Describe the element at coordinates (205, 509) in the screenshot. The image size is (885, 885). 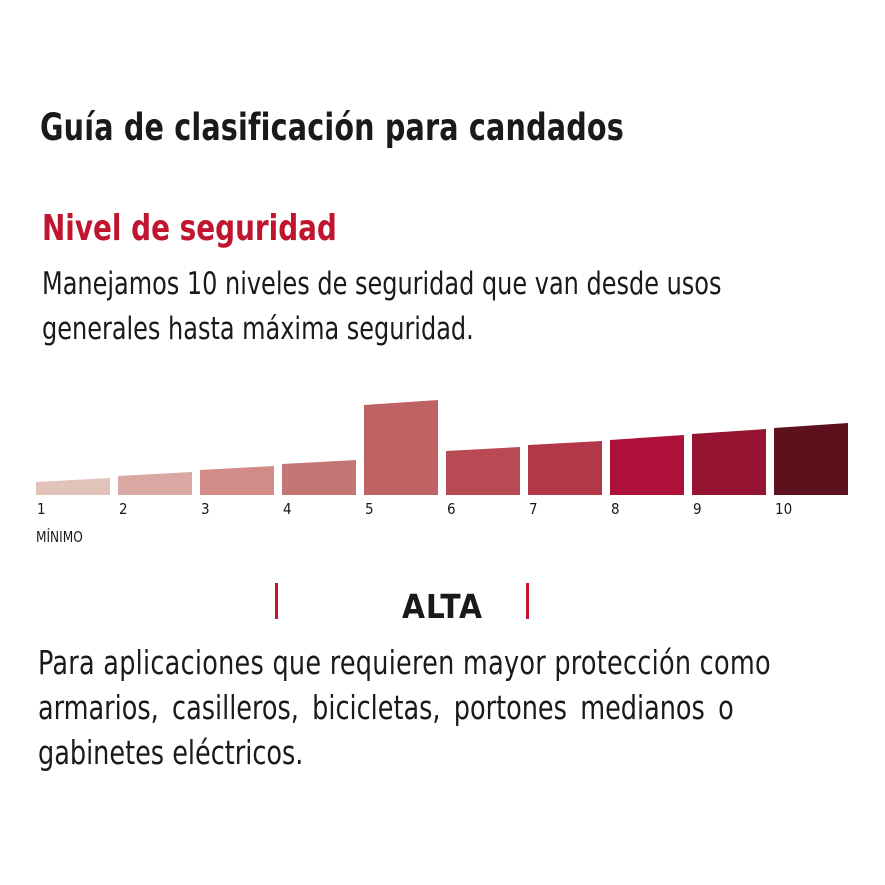
I see `level-label: 3` at that location.